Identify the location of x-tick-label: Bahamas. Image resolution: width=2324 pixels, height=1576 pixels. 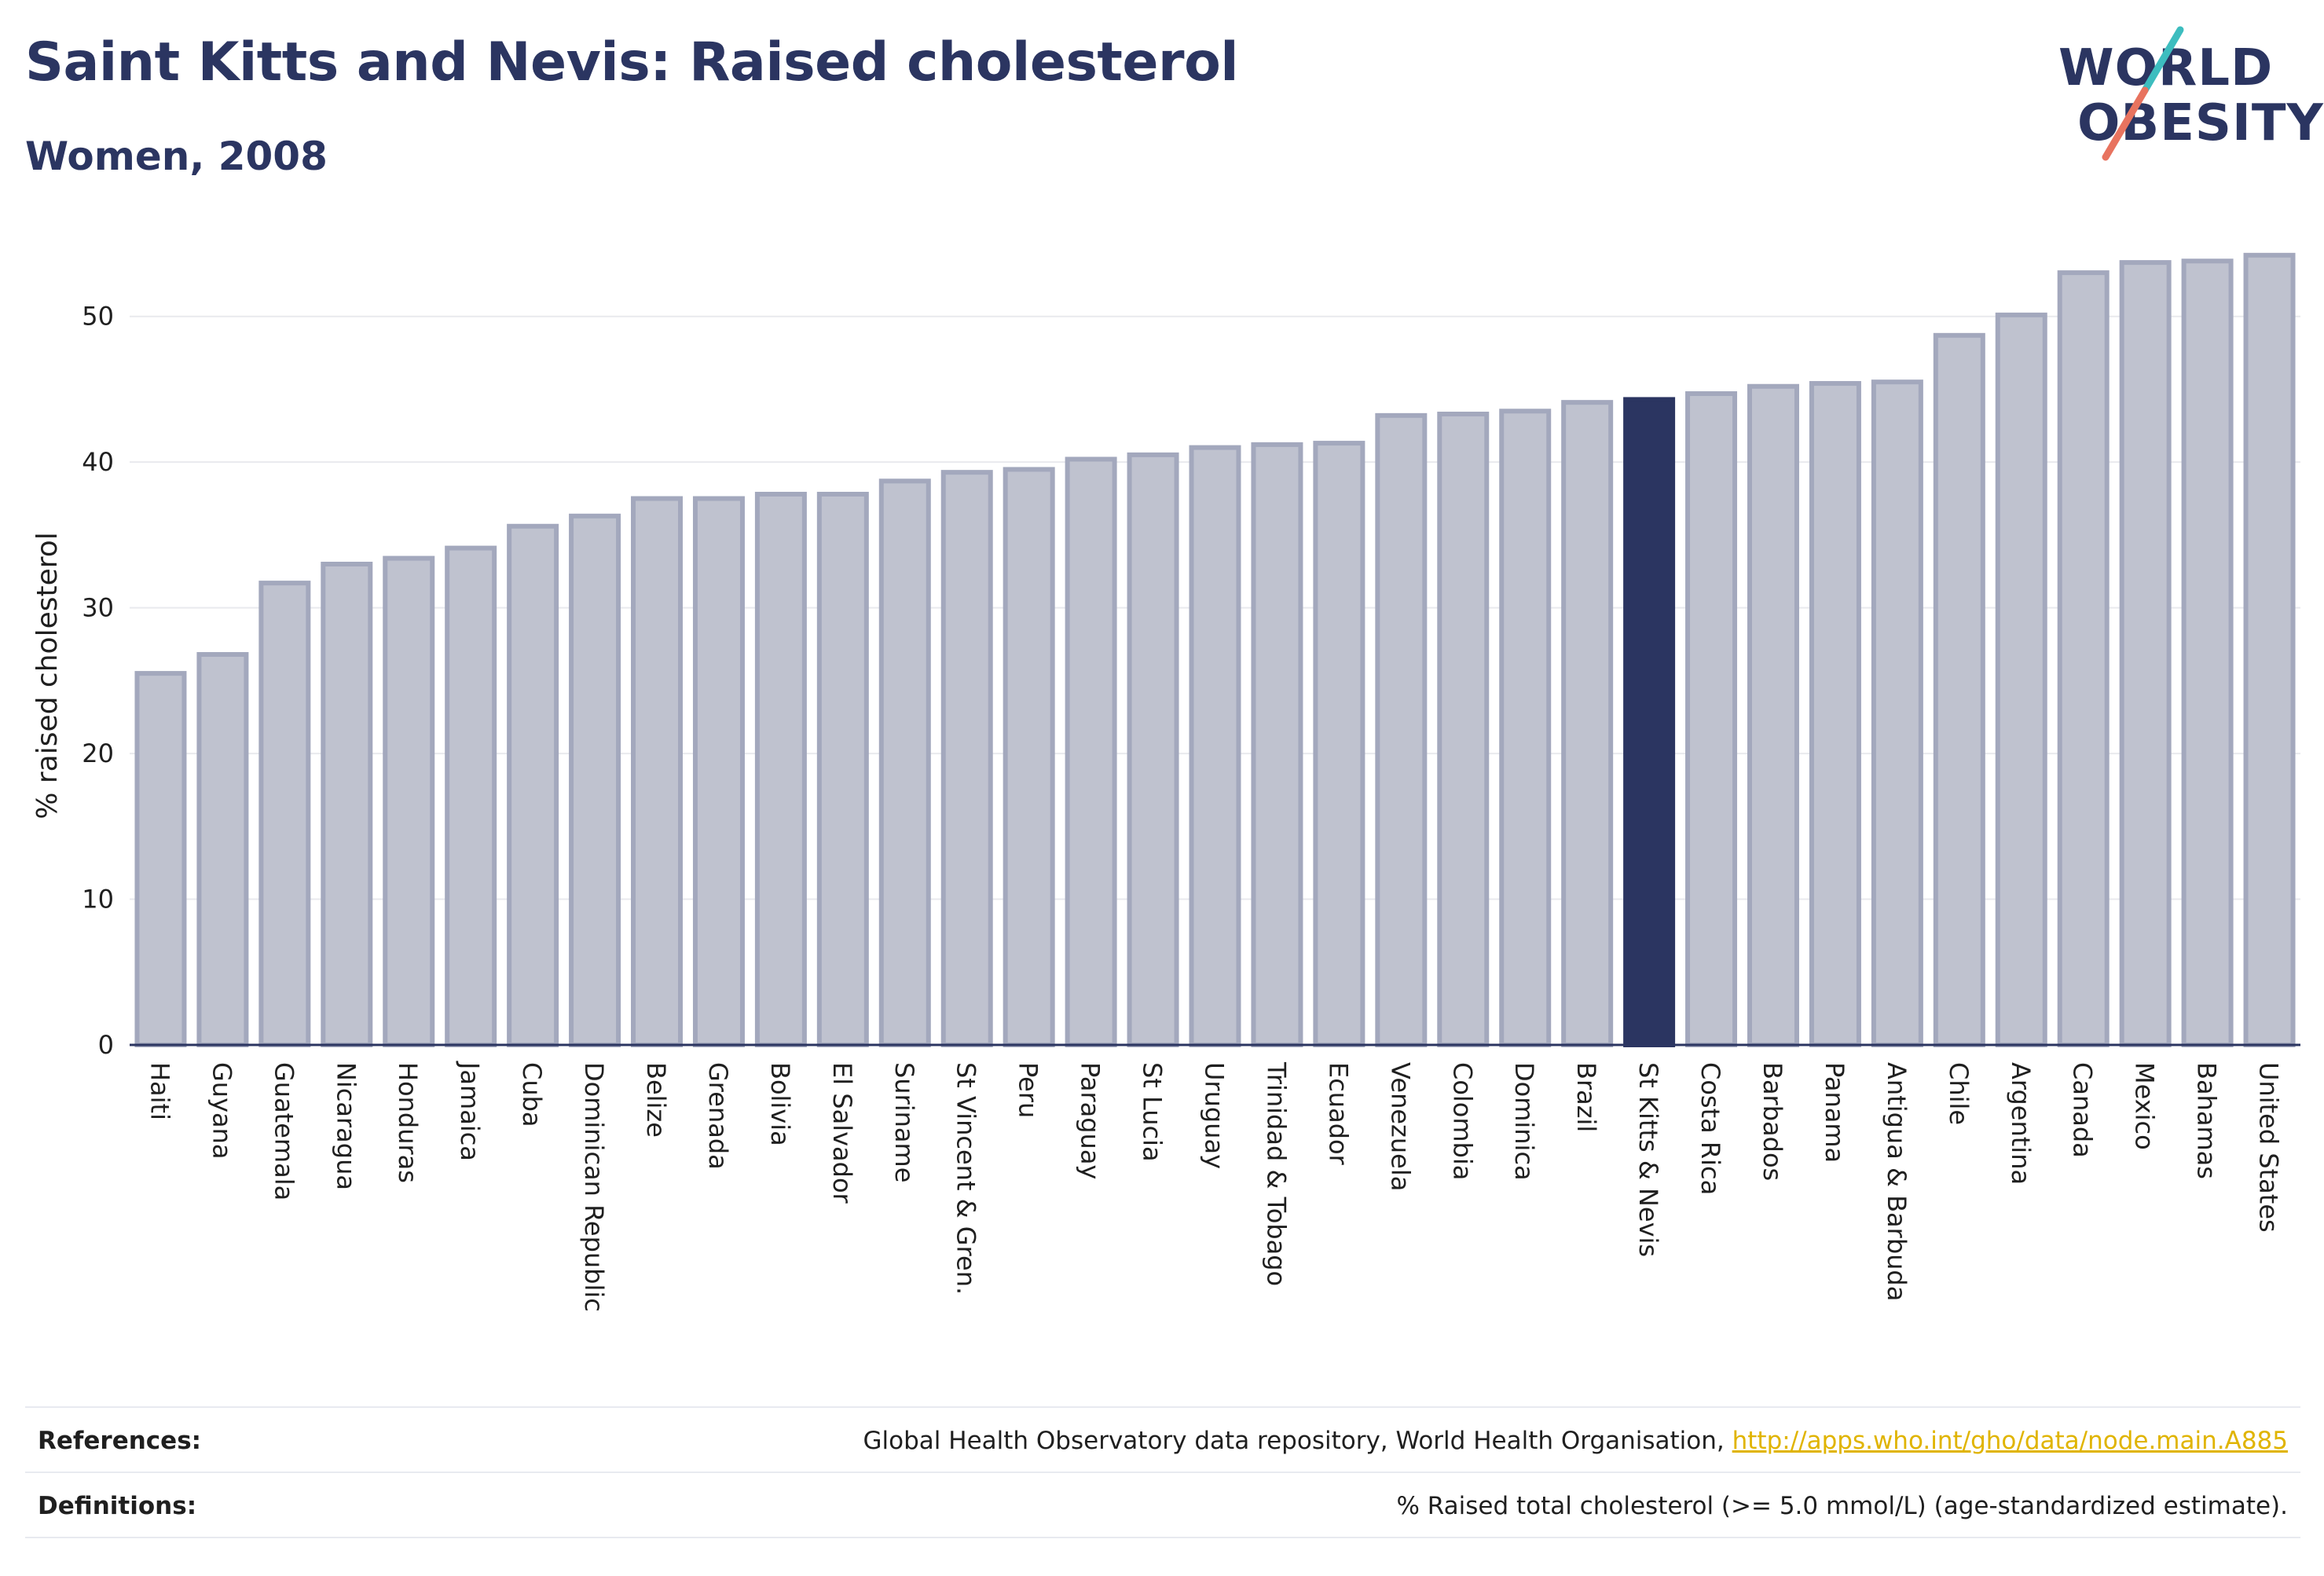
(2207, 1120).